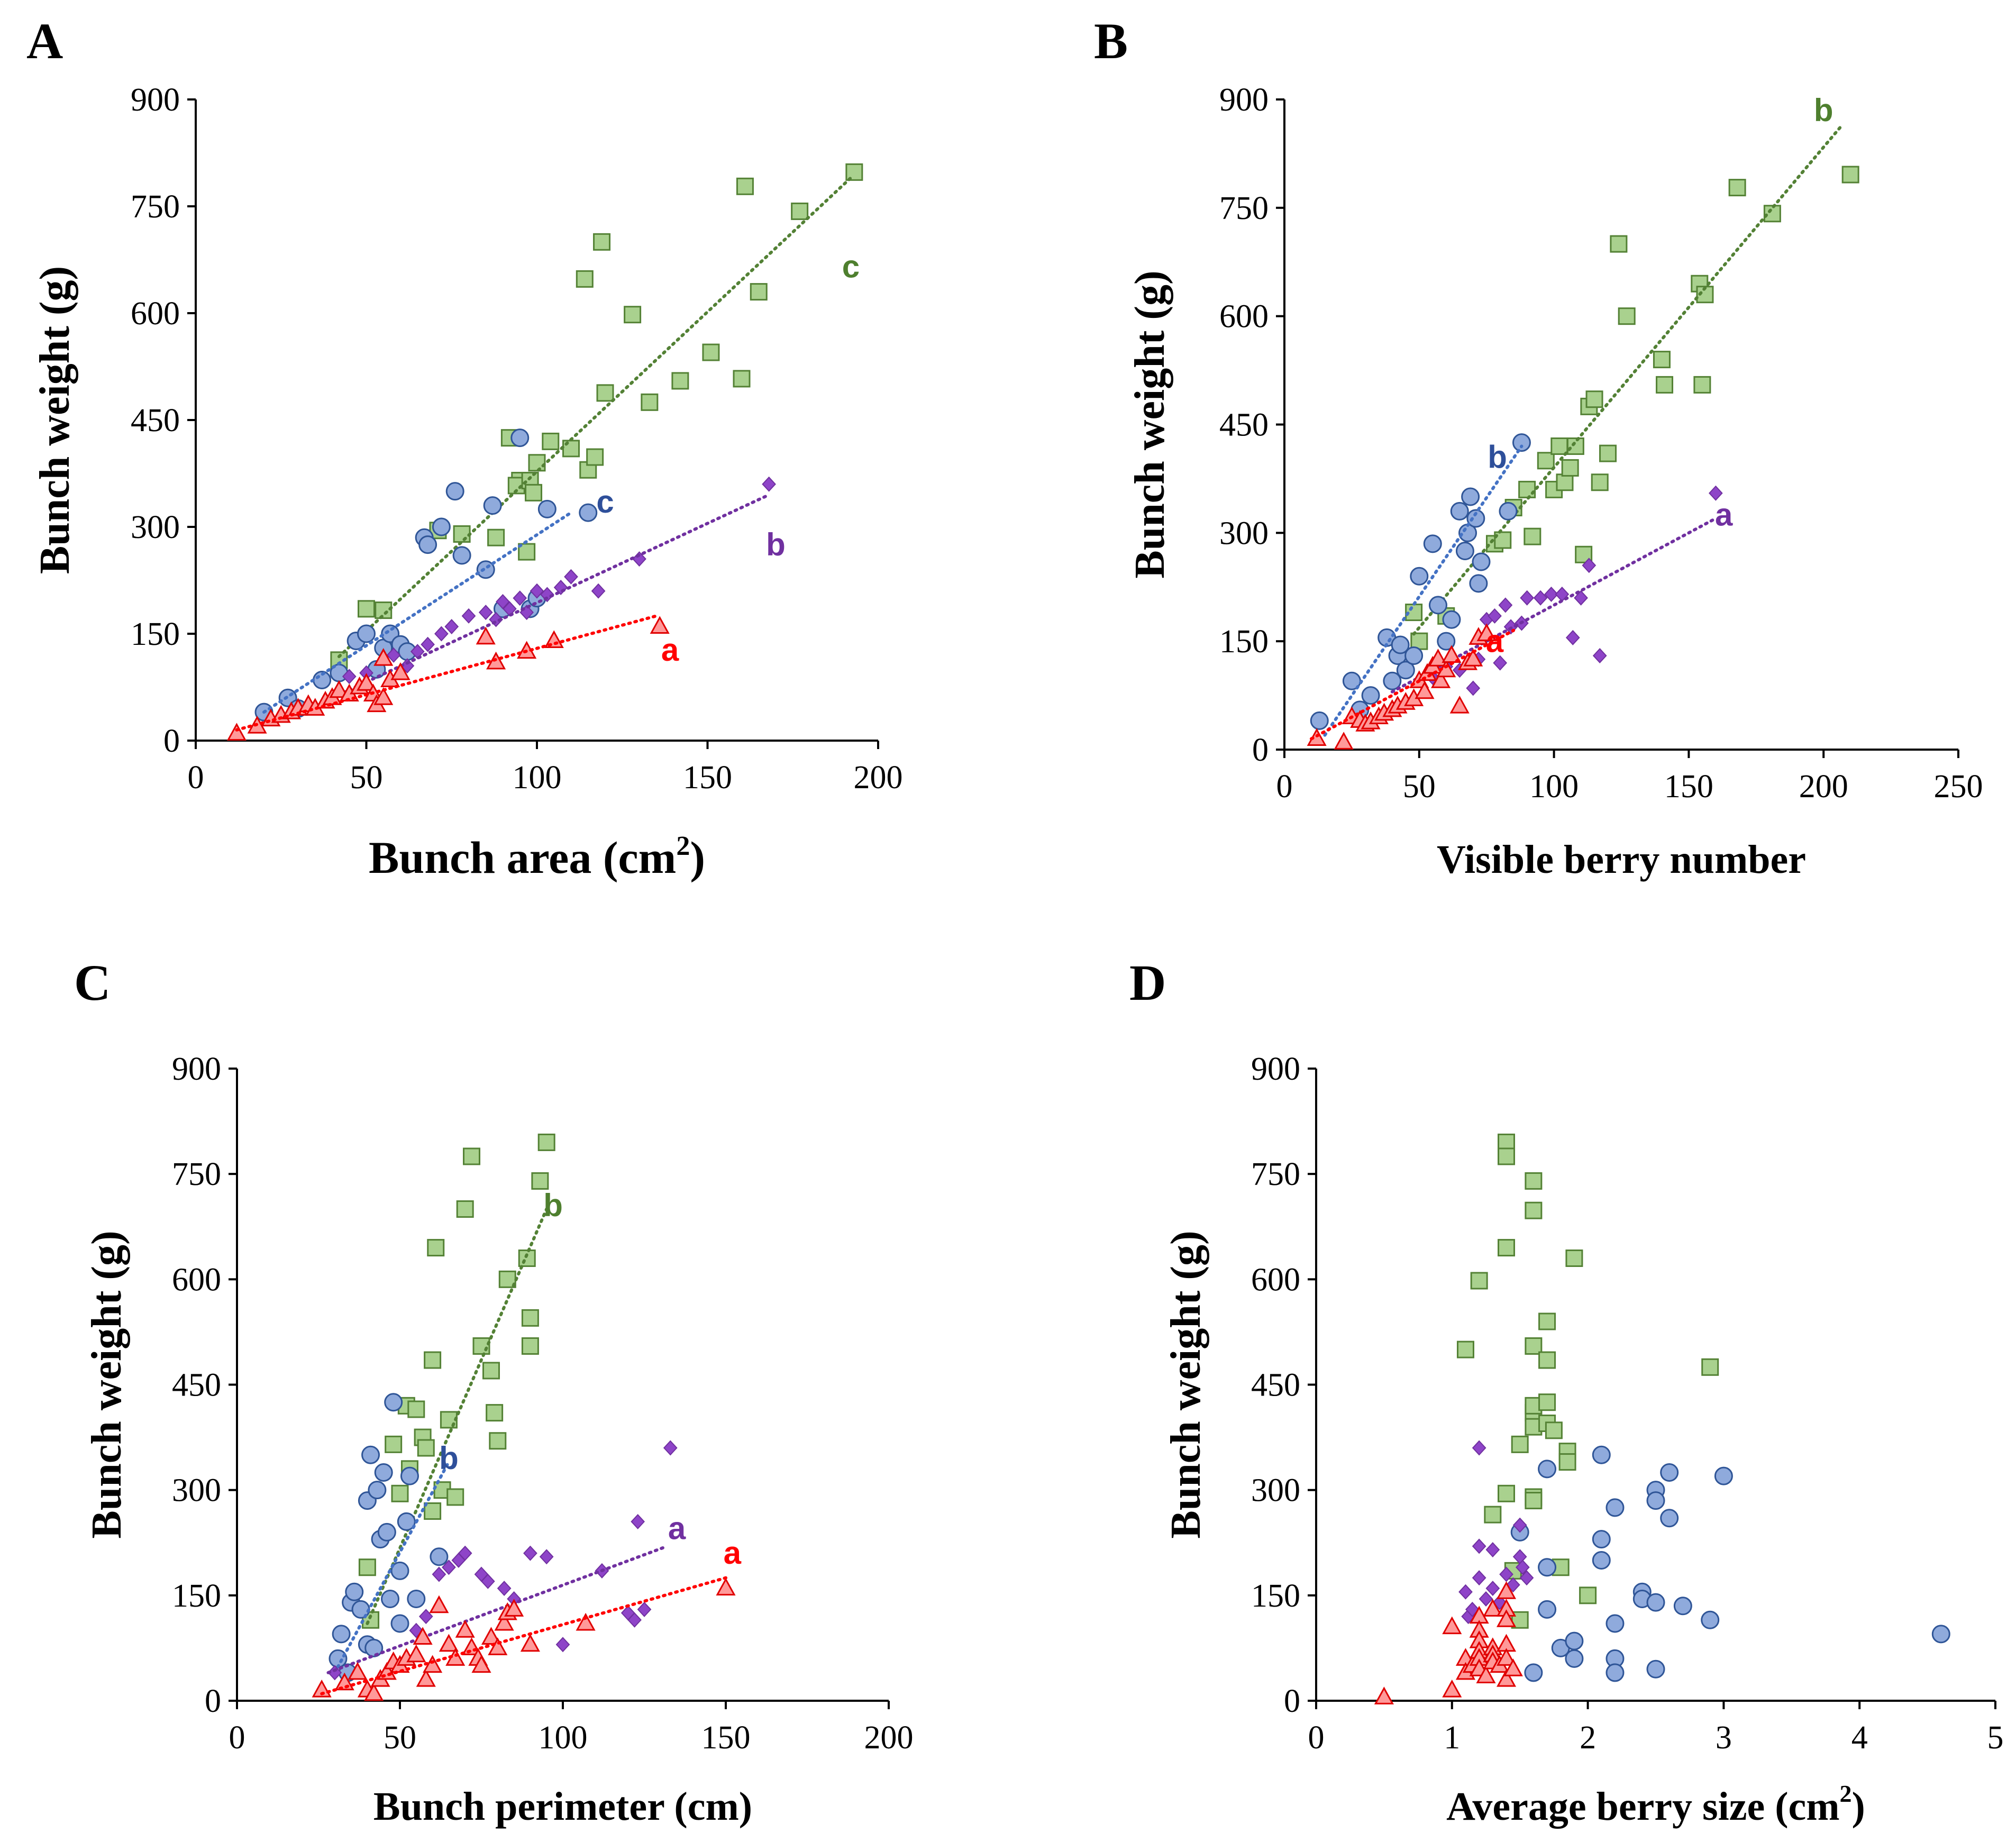 This screenshot has width=2016, height=1833. Describe the element at coordinates (497, 1609) in the screenshot. I see `trendline-purple` at that location.